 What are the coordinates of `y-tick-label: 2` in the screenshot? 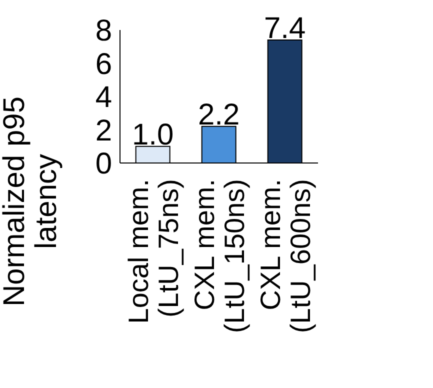 It's located at (103, 131).